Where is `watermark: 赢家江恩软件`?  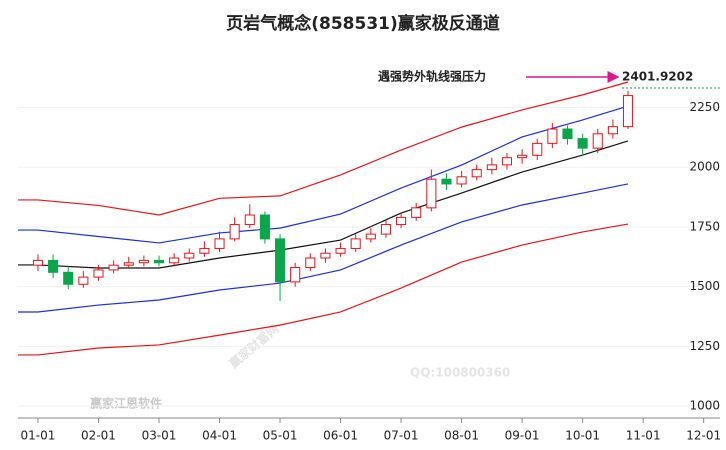 watermark: 赢家江恩软件 is located at coordinates (126, 403).